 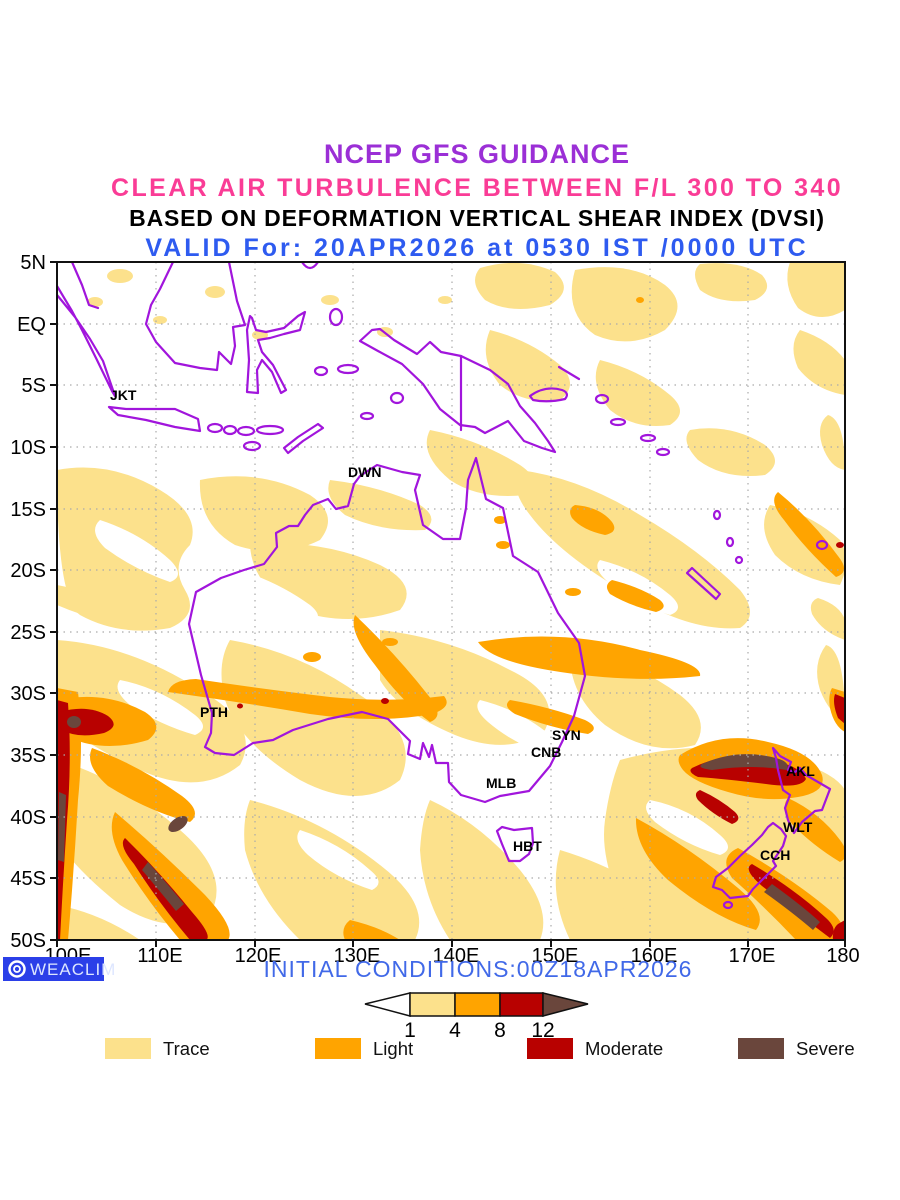 What do you see at coordinates (455, 1030) in the screenshot?
I see `colorbar-tick: 4` at bounding box center [455, 1030].